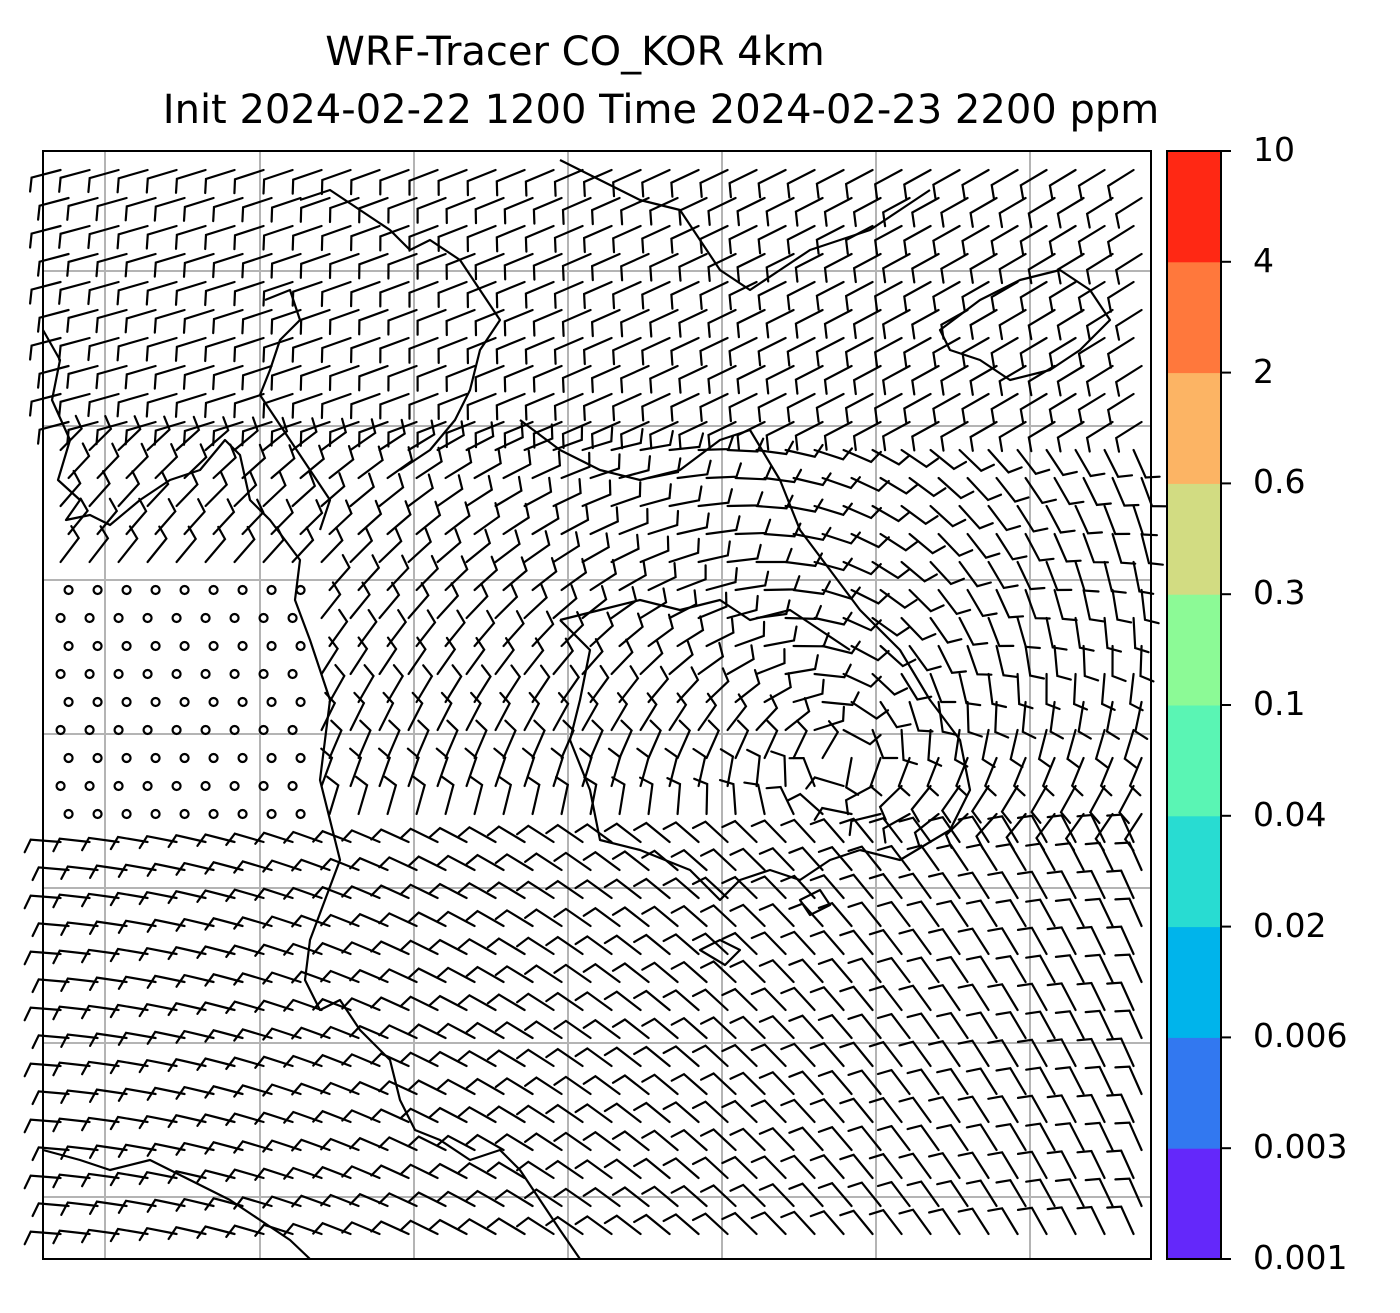 The width and height of the screenshot is (1400, 1313). I want to click on colorbar-tick-label: 0.6, so click(1279, 482).